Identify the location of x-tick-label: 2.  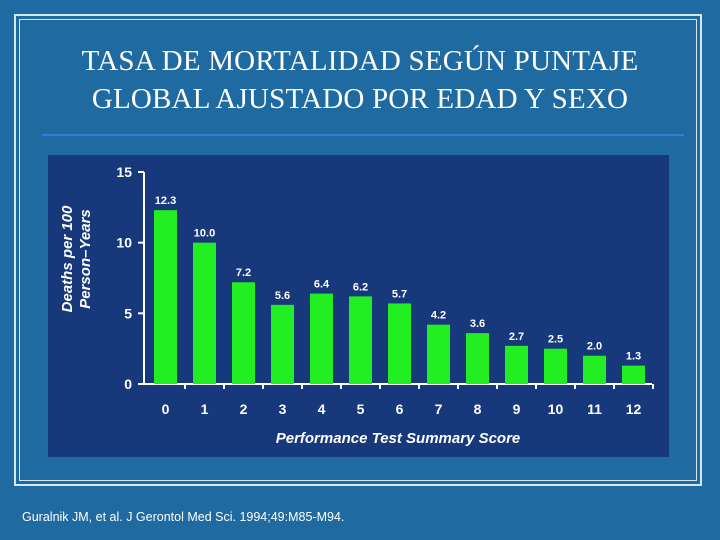
(244, 409).